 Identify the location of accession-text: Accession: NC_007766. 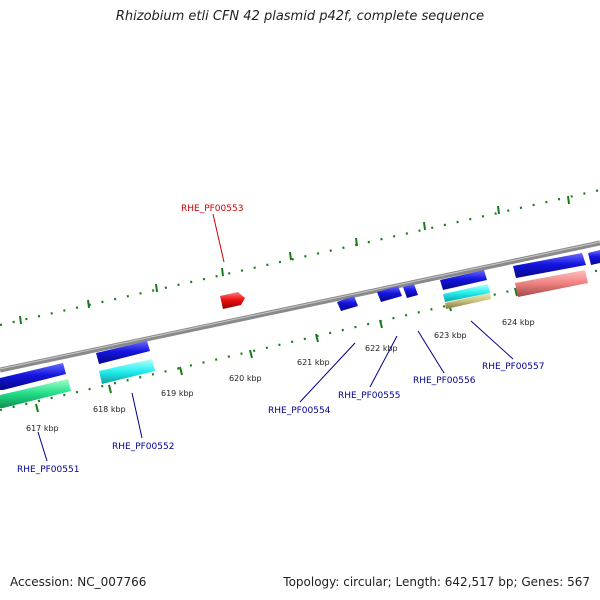
(78, 582).